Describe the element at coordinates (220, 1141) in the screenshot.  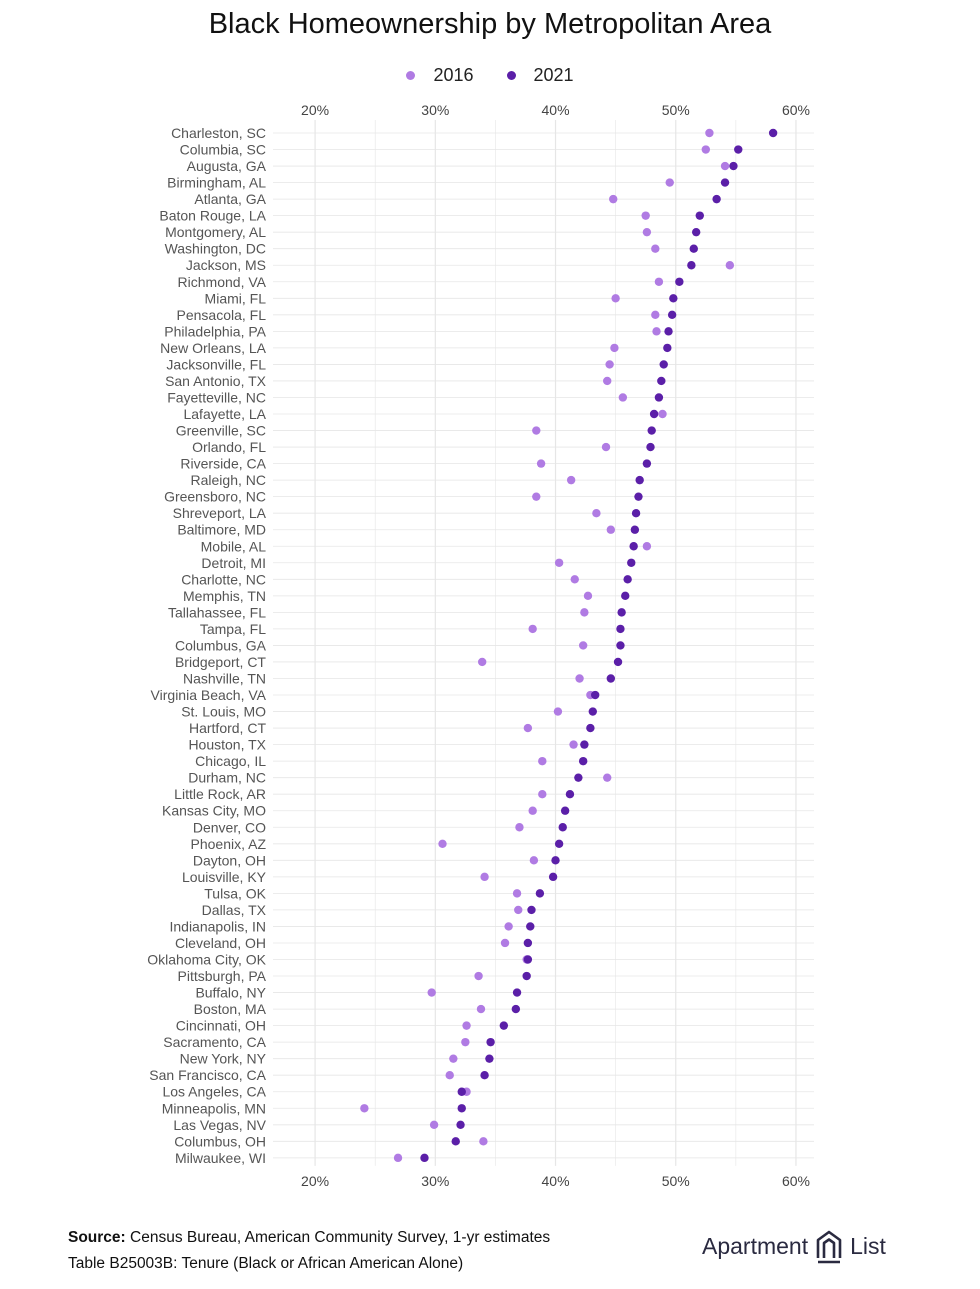
I see `metro-label: Columbus, OH` at that location.